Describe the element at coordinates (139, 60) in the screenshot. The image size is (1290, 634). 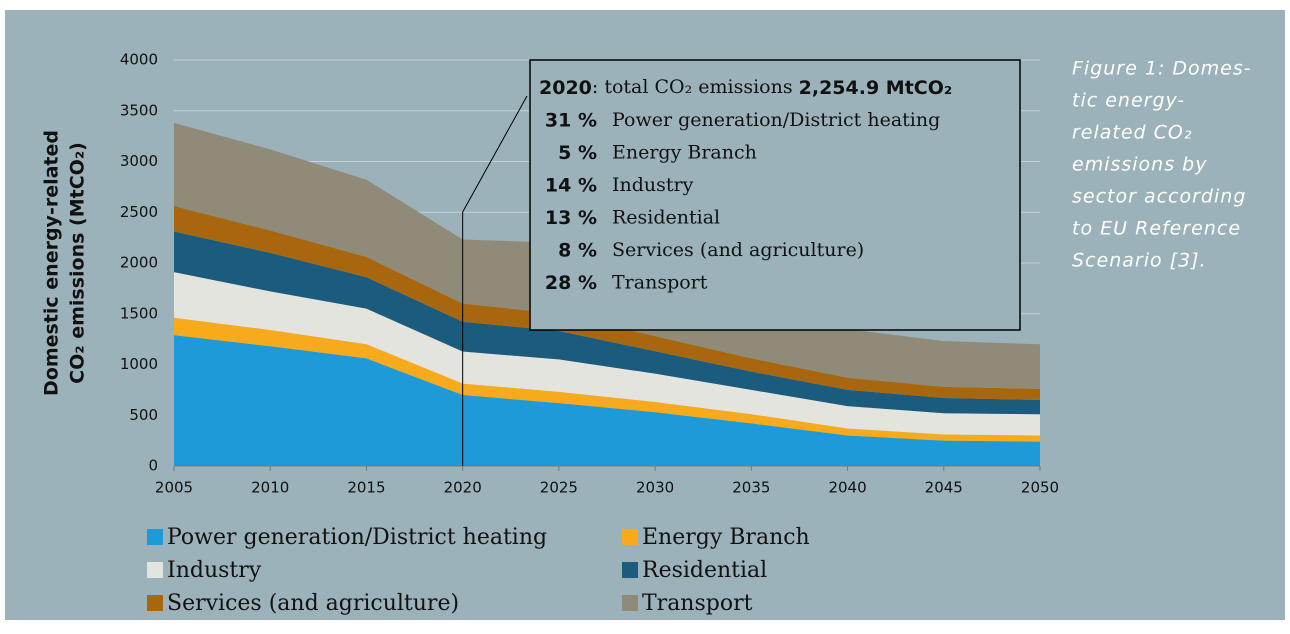
I see `y-tick-label: 4000` at that location.